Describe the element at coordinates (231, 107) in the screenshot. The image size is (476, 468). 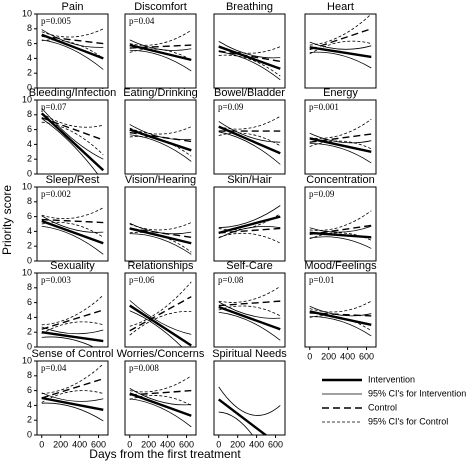
I see `p-value: p=0.09` at that location.